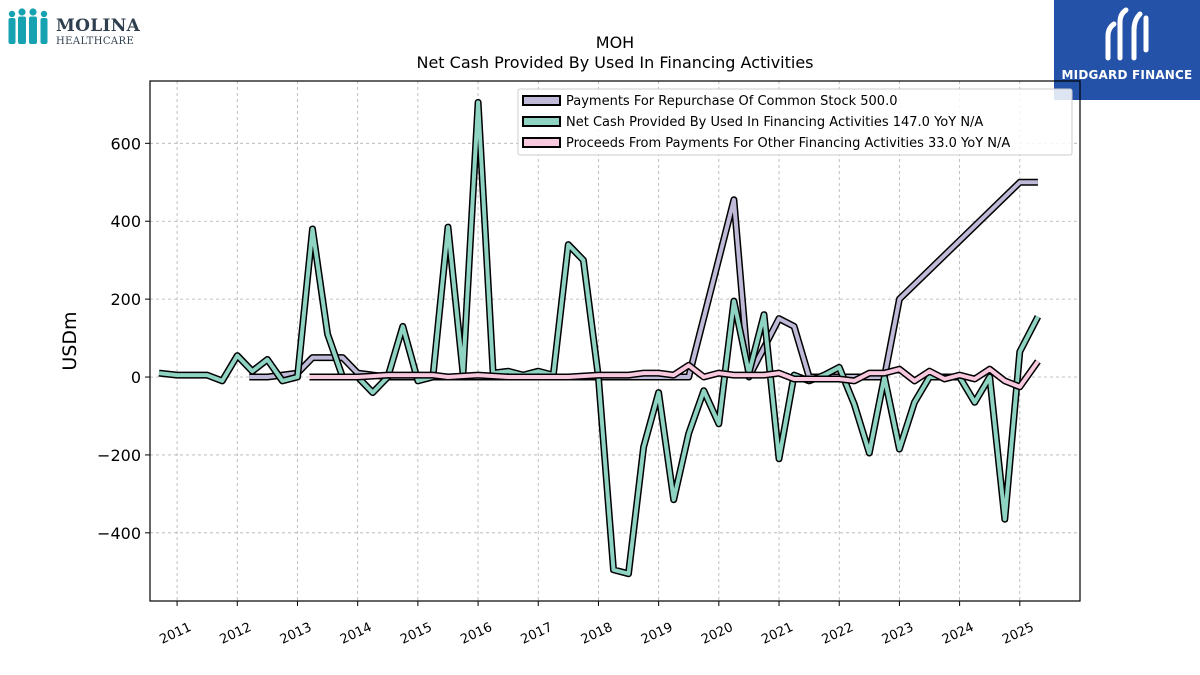 The width and height of the screenshot is (1200, 675). I want to click on x-tick-label: 2016, so click(476, 634).